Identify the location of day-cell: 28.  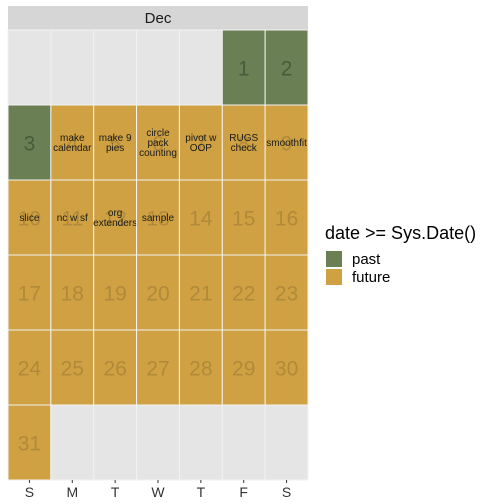
(200, 367).